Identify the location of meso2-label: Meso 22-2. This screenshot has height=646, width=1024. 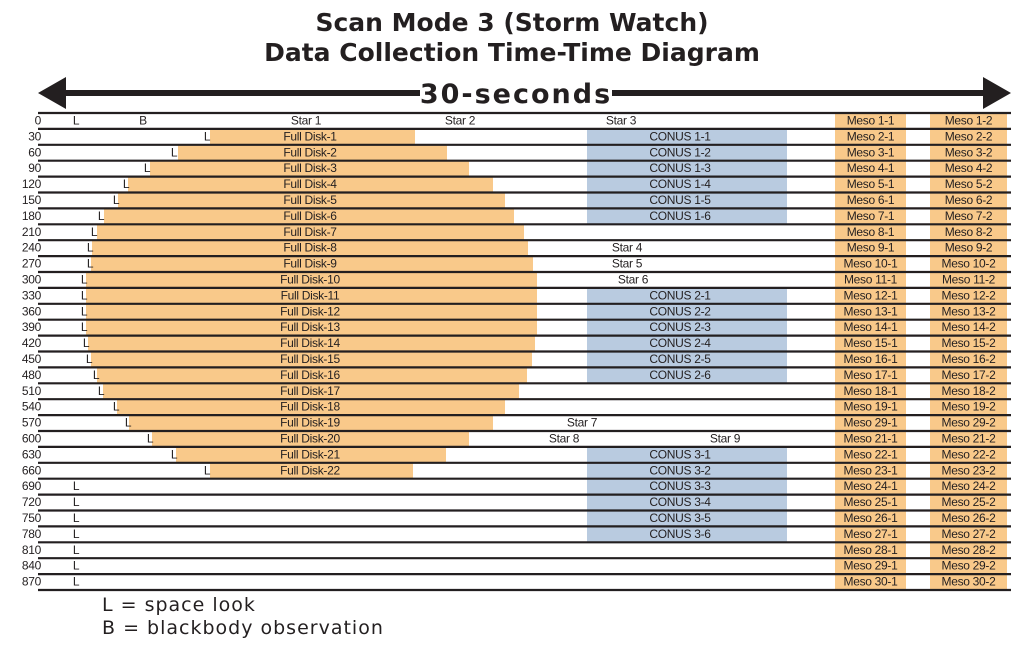
(969, 454).